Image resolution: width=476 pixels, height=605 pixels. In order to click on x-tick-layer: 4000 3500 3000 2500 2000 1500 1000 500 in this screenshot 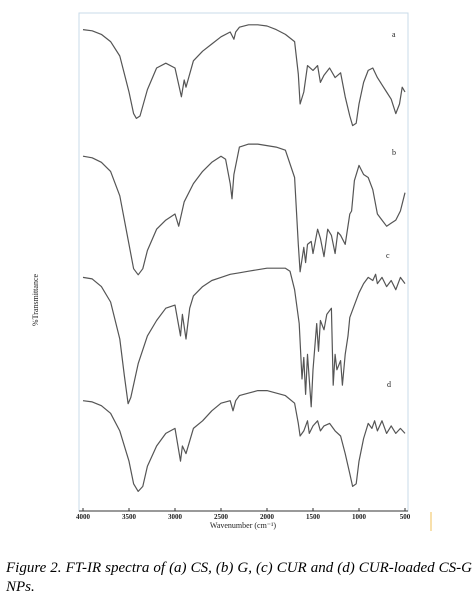, I will do `click(243, 514)`.